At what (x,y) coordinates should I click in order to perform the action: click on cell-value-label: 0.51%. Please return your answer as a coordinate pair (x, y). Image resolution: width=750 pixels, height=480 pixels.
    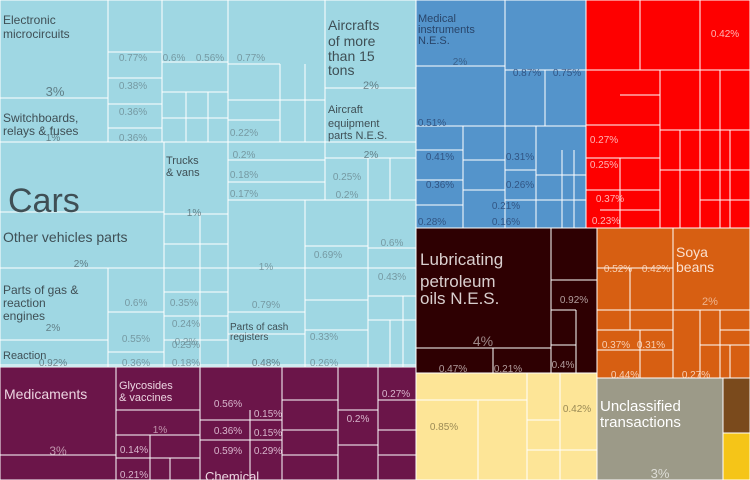
    Looking at the image, I should click on (432, 123).